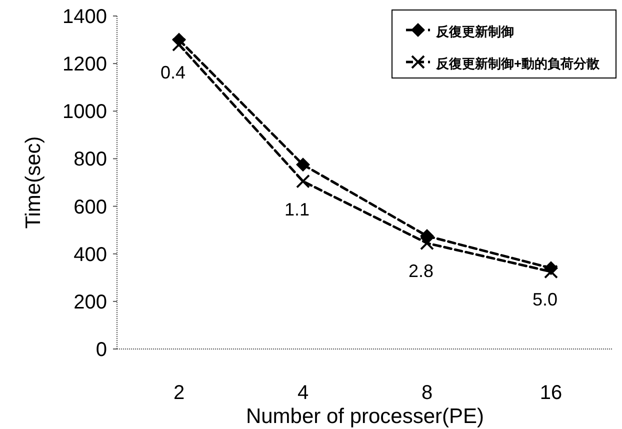 The width and height of the screenshot is (622, 429). What do you see at coordinates (90, 207) in the screenshot?
I see `y-tick-label: 600` at bounding box center [90, 207].